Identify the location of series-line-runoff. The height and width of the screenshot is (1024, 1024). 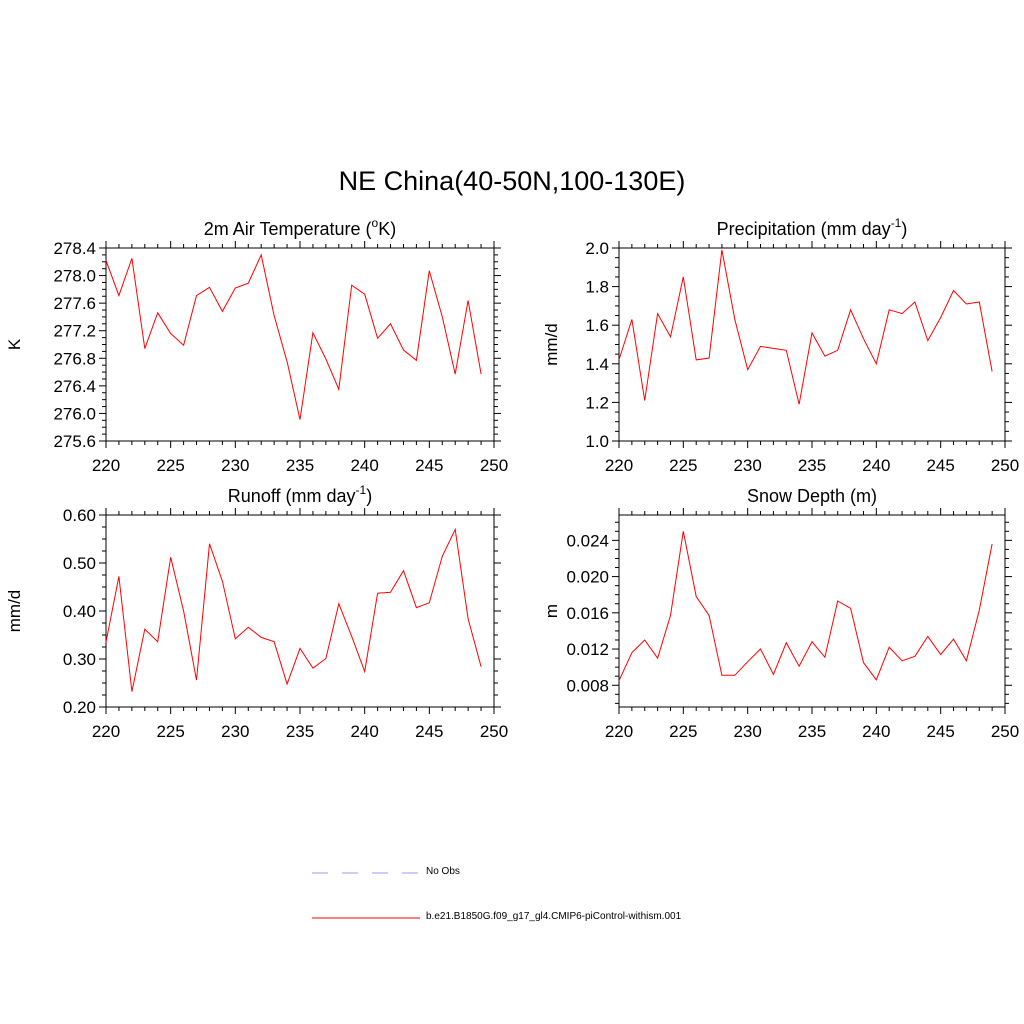
(293, 609).